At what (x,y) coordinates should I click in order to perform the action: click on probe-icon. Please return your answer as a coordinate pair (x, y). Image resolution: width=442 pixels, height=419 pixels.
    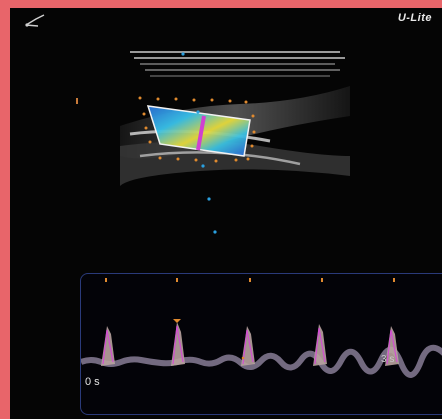
    Looking at the image, I should click on (35, 21).